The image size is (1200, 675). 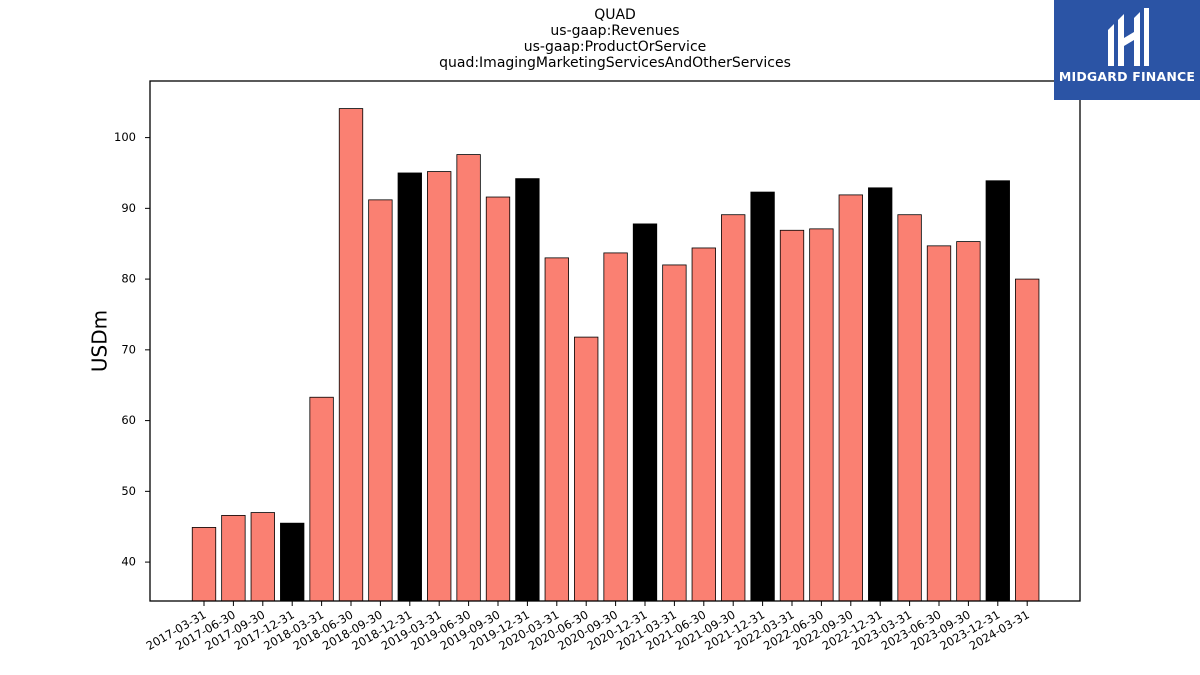 I want to click on midgard-logo-icon, so click(x=1128, y=37).